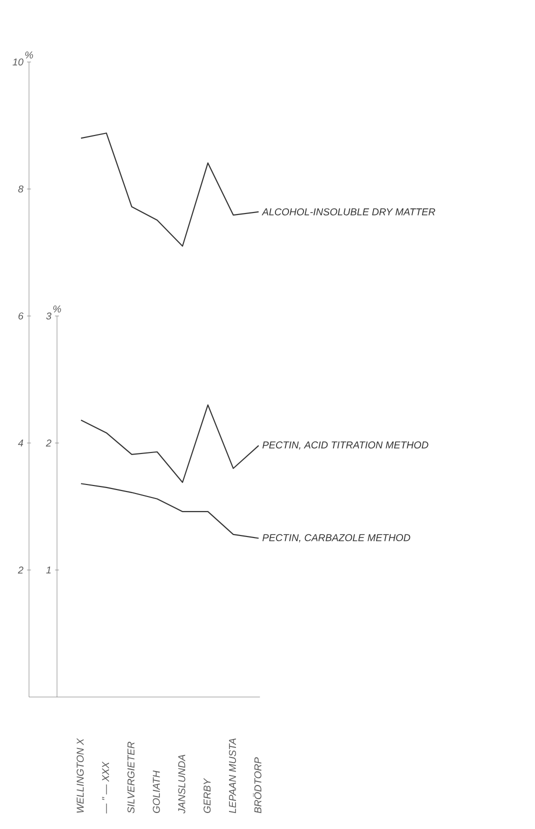 The width and height of the screenshot is (535, 829). I want to click on y-tick-label: 6, so click(21, 316).